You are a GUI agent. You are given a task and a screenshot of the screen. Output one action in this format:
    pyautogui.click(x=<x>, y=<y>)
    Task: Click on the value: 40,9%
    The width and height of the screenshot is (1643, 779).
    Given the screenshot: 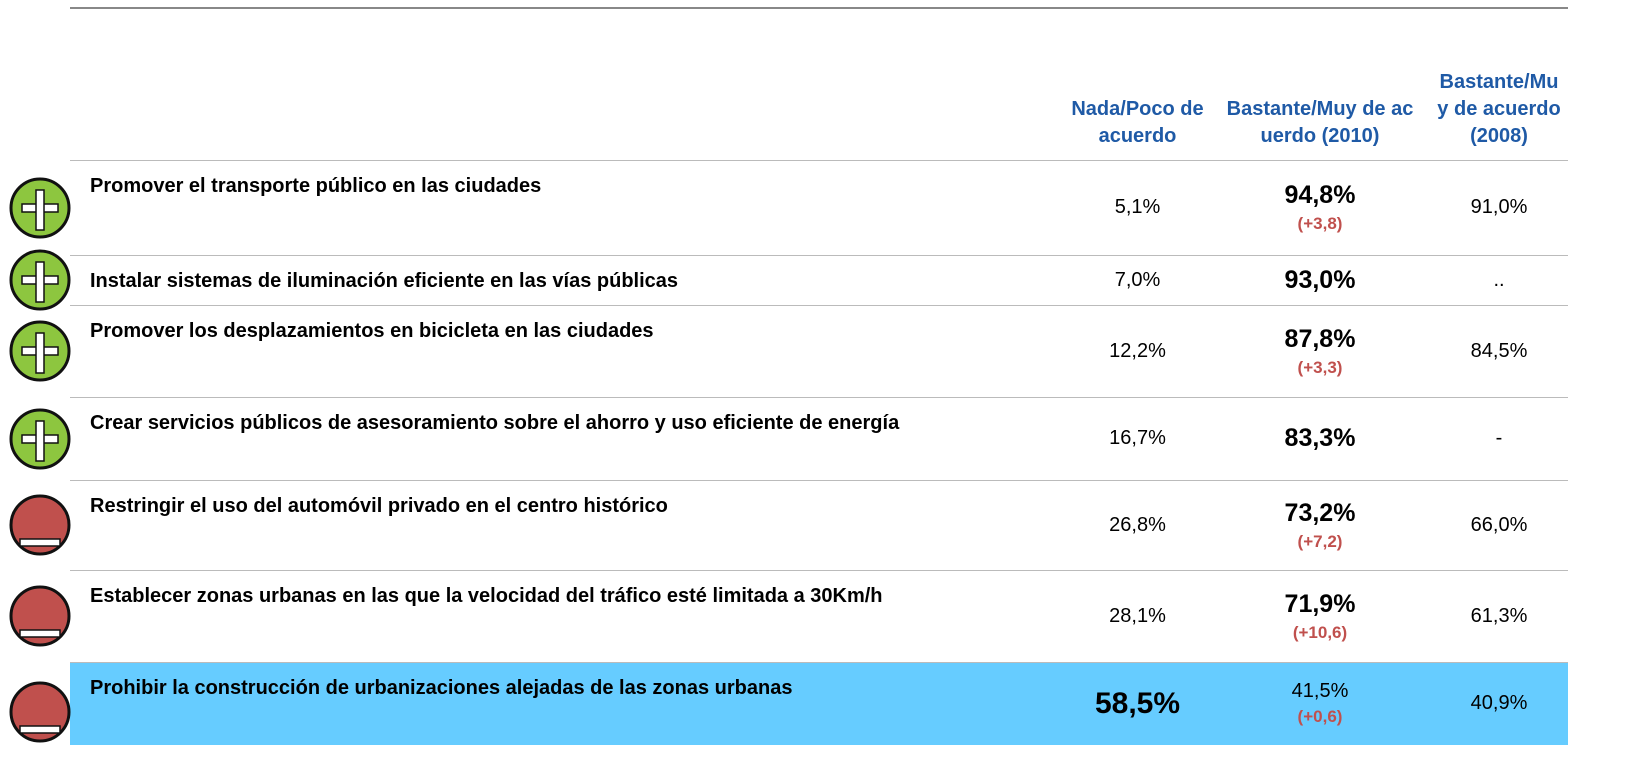 What is the action you would take?
    pyautogui.click(x=1499, y=703)
    